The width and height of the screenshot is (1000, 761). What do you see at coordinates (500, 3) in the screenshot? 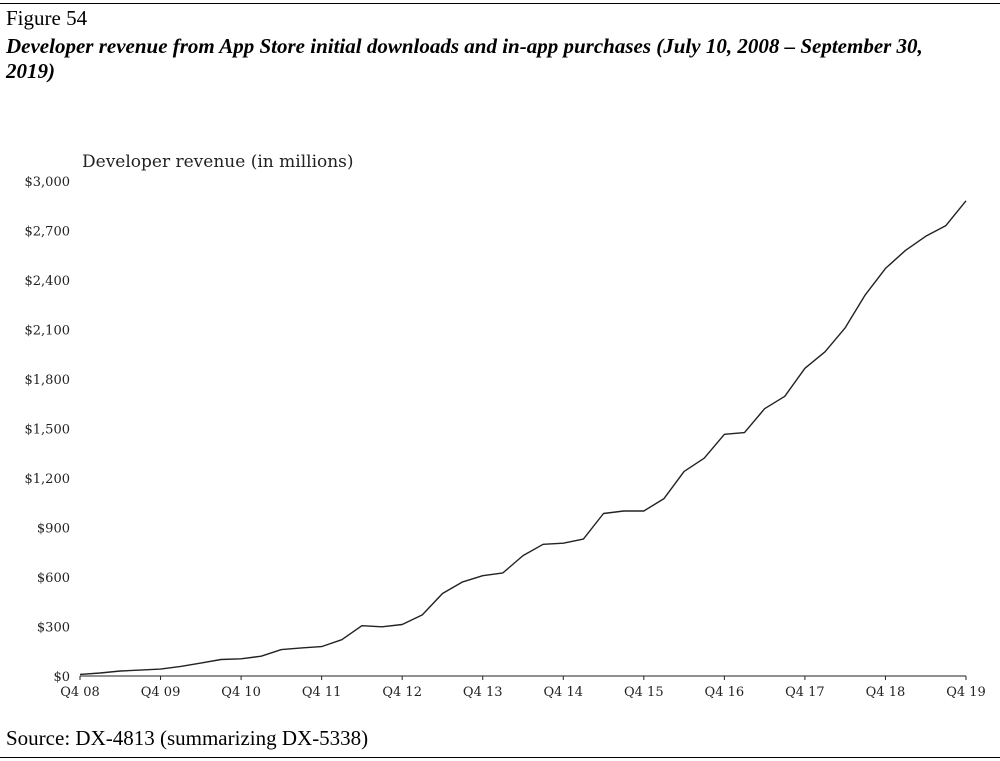
I see `top-rule` at bounding box center [500, 3].